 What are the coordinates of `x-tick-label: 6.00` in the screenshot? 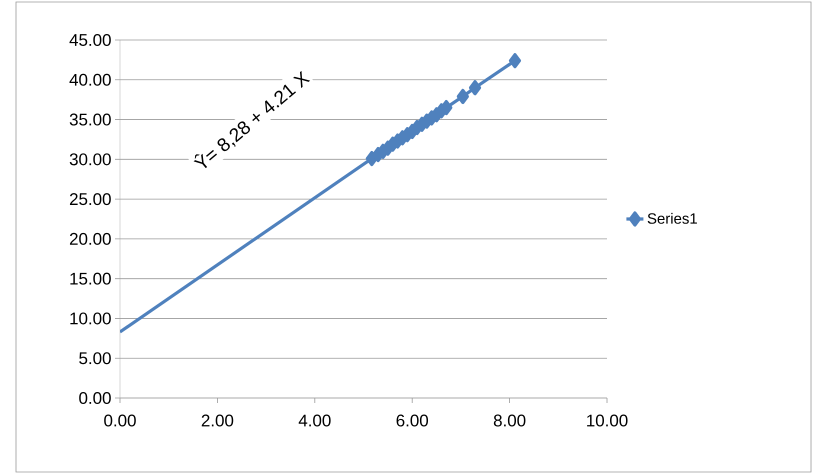 It's located at (412, 420).